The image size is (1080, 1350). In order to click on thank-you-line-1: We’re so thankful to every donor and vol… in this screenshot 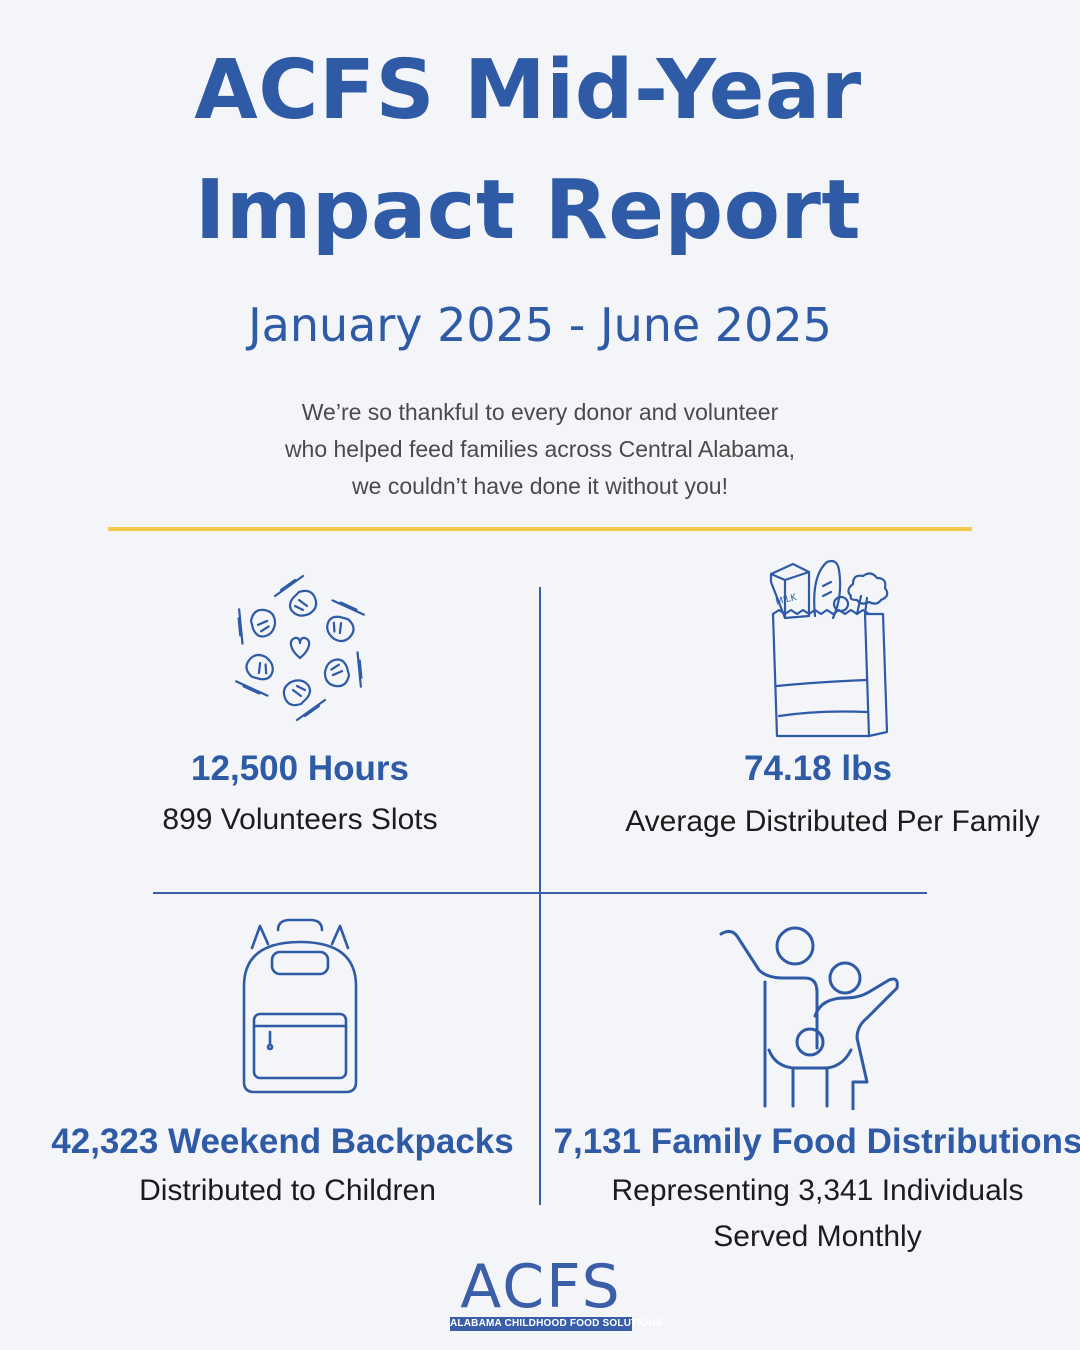, I will do `click(540, 412)`.